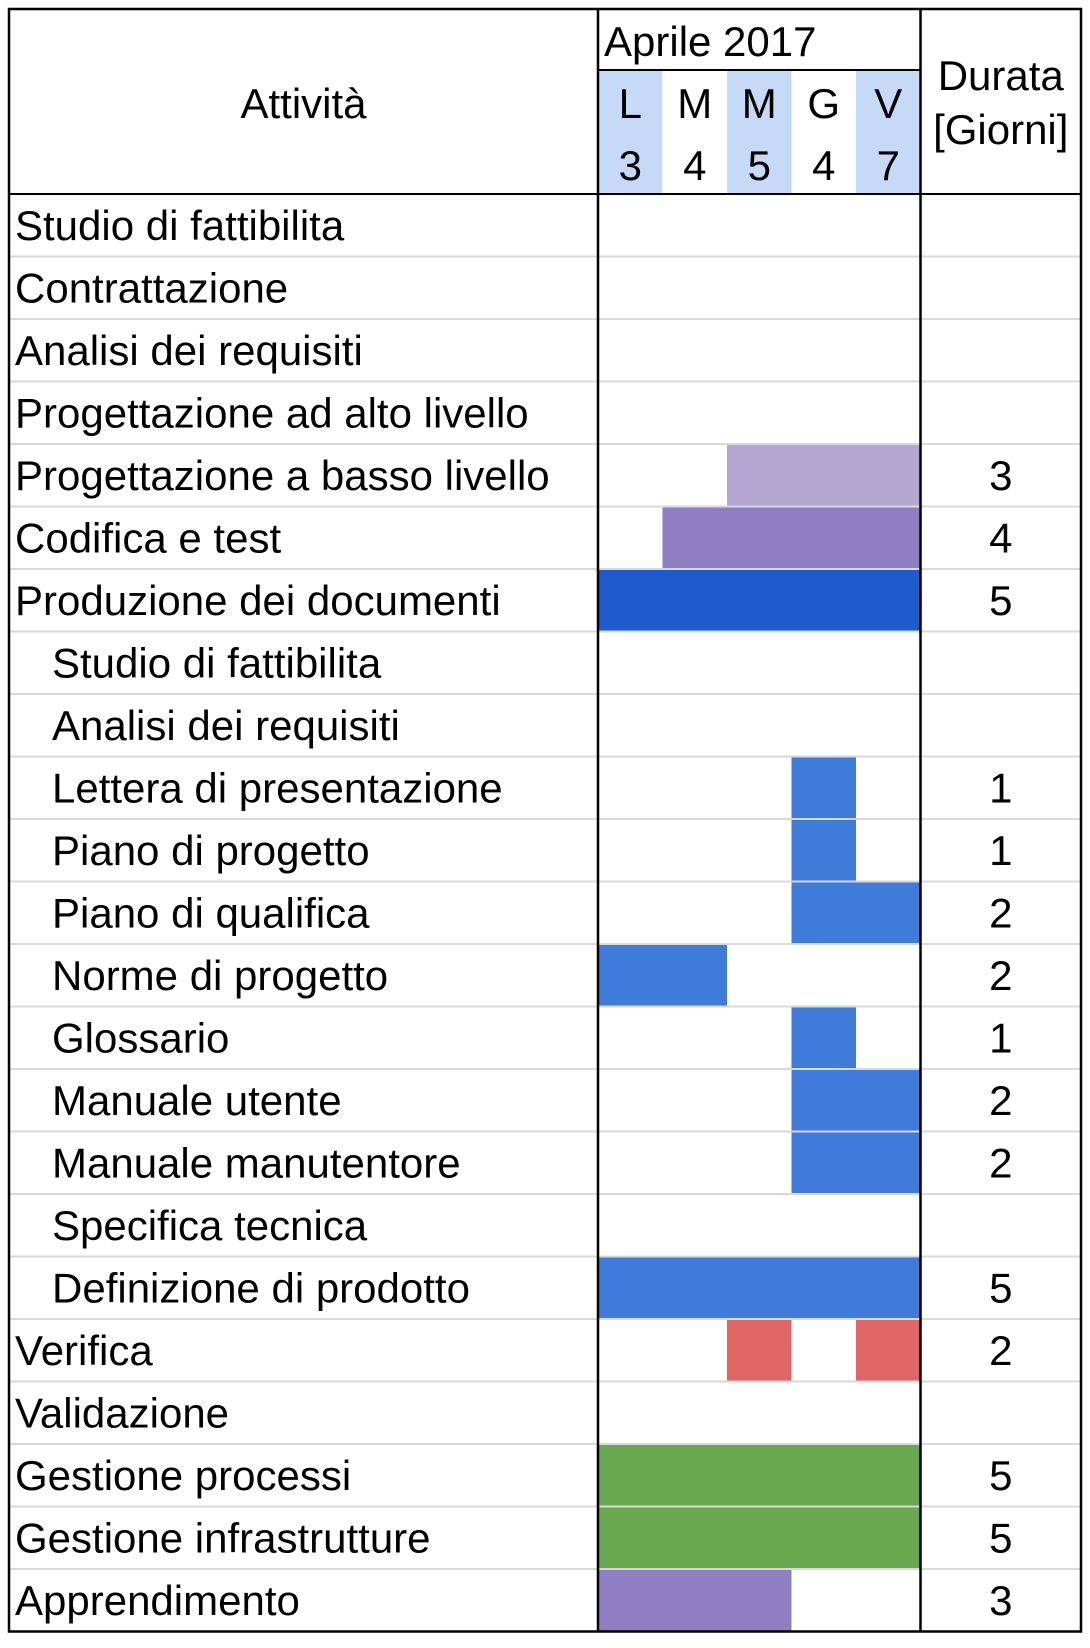  I want to click on activity-label: Progettazione a basso livello, so click(282, 475).